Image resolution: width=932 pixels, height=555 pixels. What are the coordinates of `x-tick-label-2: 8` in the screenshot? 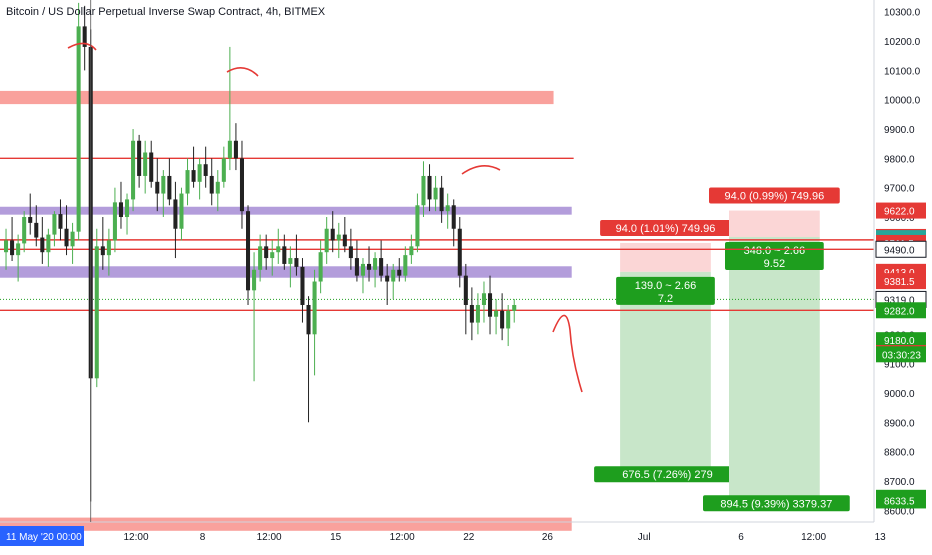 It's located at (203, 537).